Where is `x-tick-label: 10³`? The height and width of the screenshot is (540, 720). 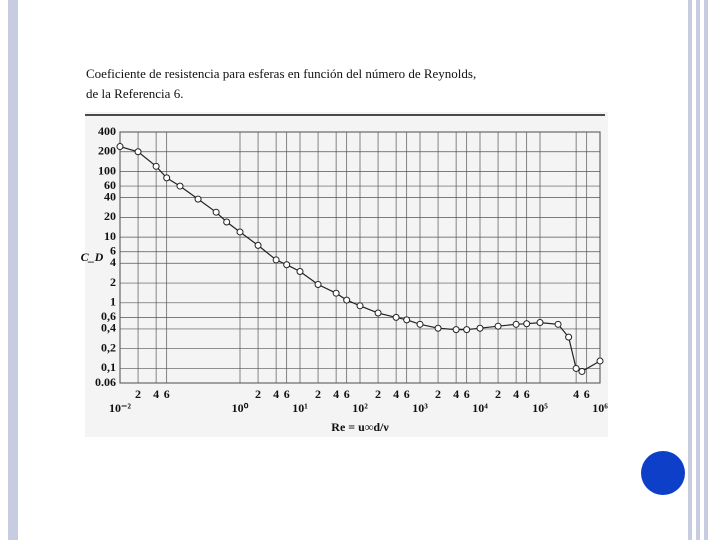
x-tick-label: 10³ is located at coordinates (420, 408).